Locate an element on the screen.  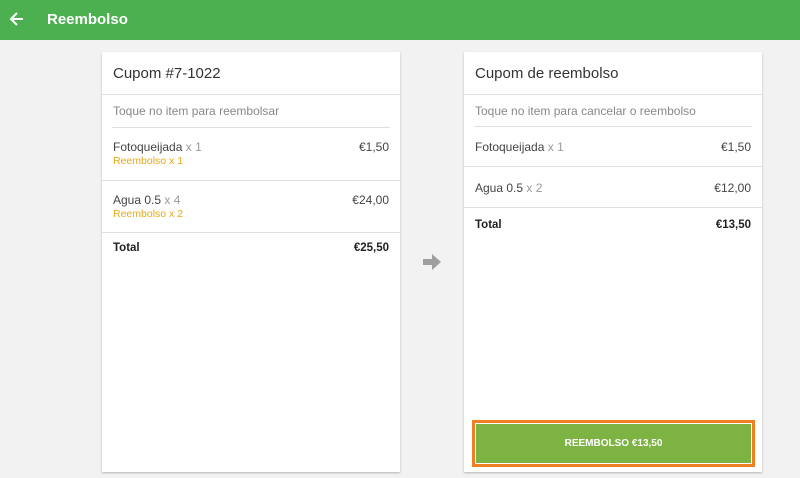
back-arrow-icon is located at coordinates (18, 19).